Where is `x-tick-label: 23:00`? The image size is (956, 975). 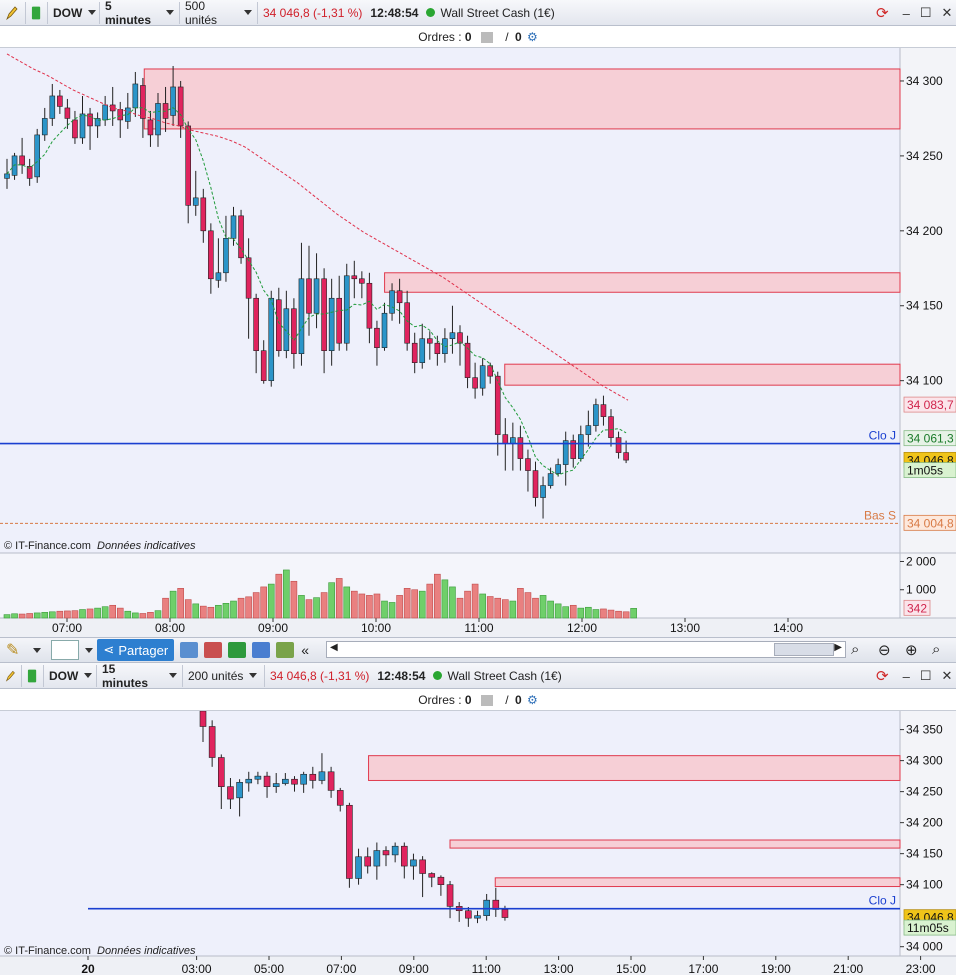 x-tick-label: 23:00 is located at coordinates (921, 968).